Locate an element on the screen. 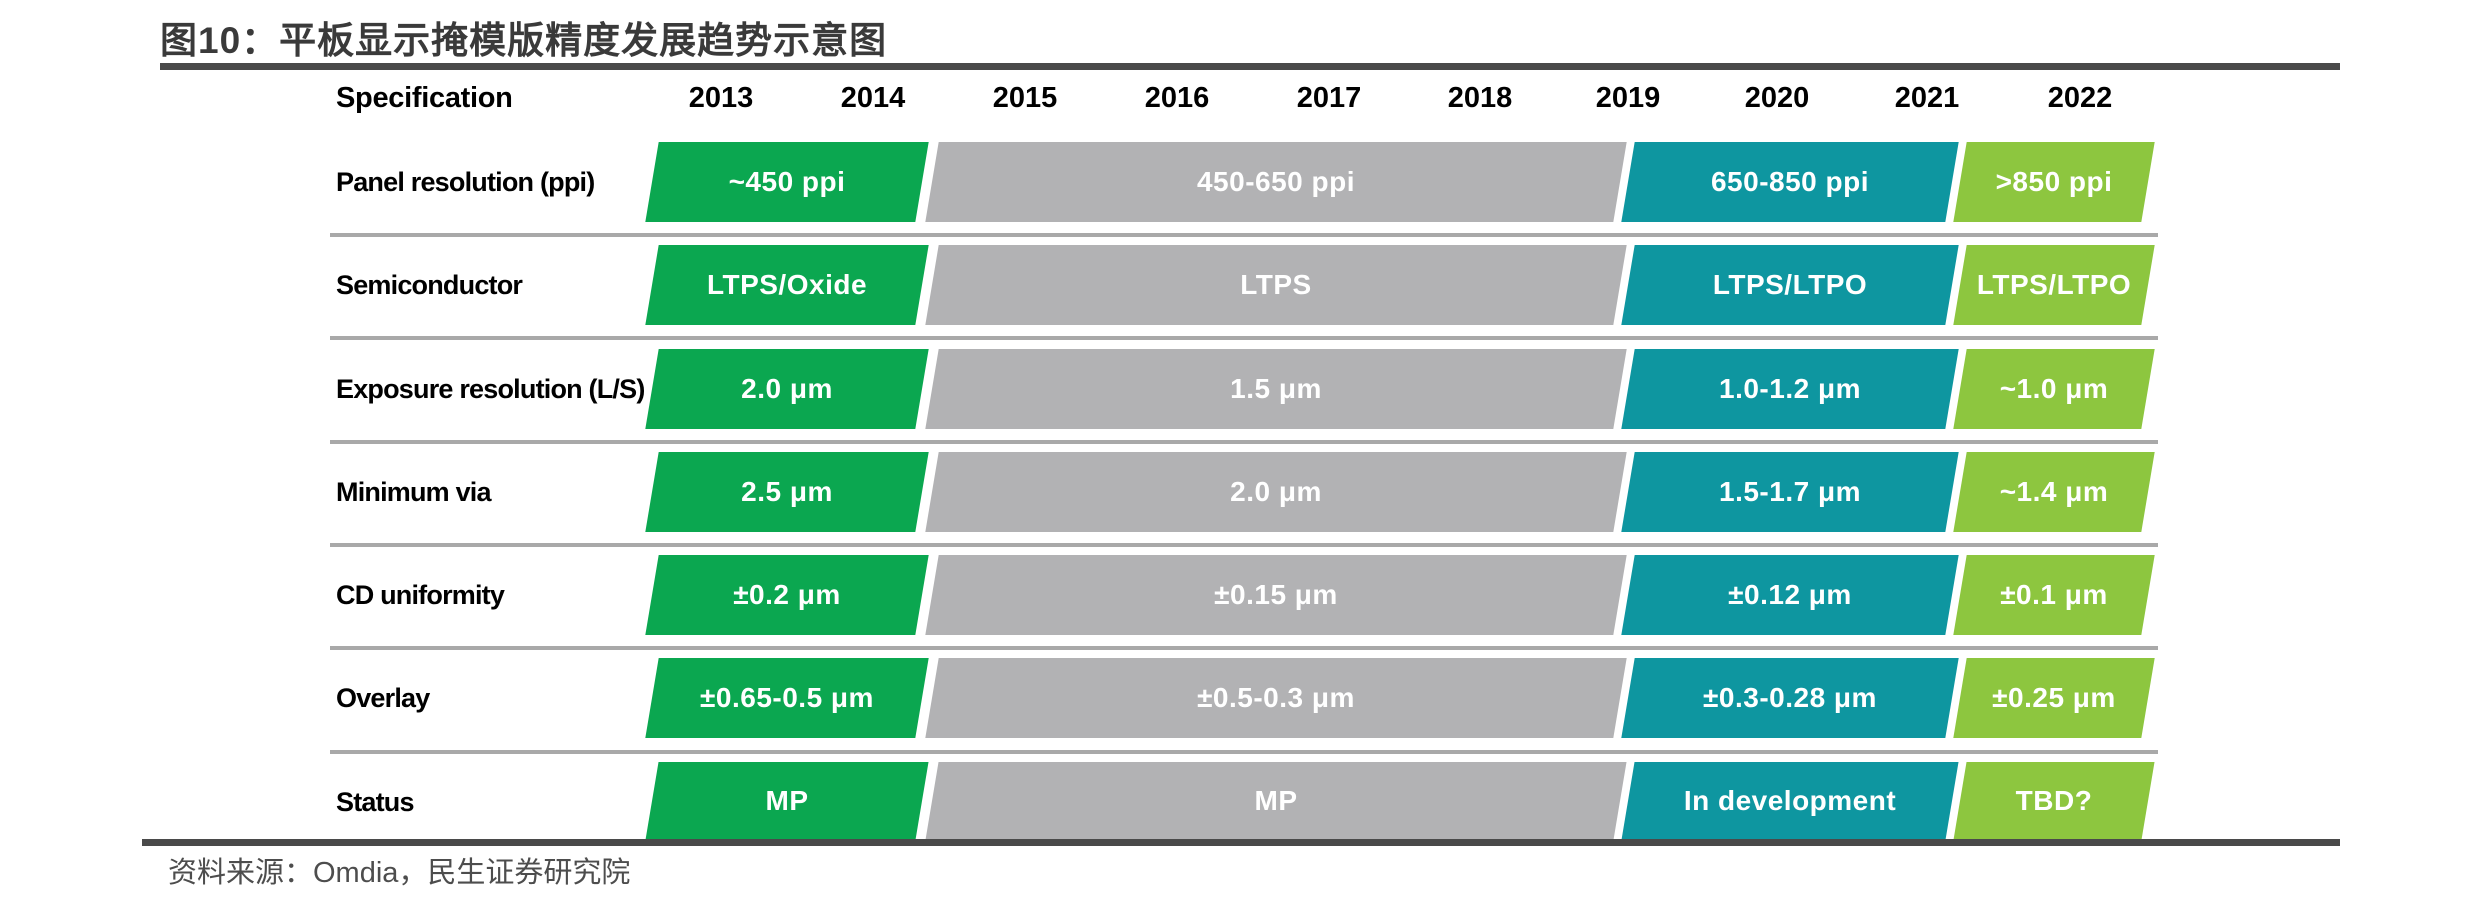  band-value: ±0.1 μm is located at coordinates (2054, 594).